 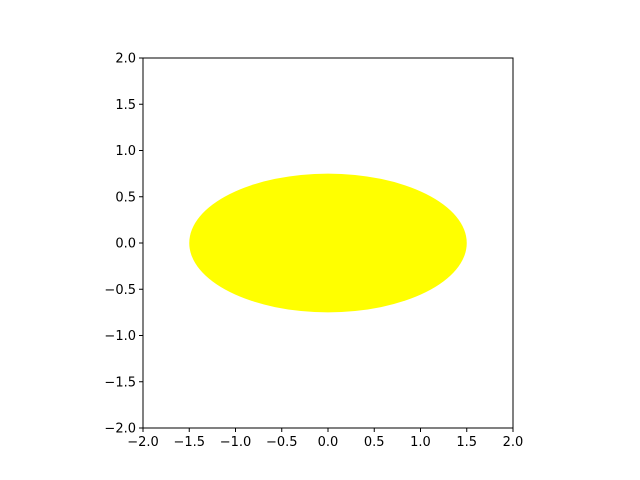 What do you see at coordinates (420, 442) in the screenshot?
I see `x-tick-label: 1.0` at bounding box center [420, 442].